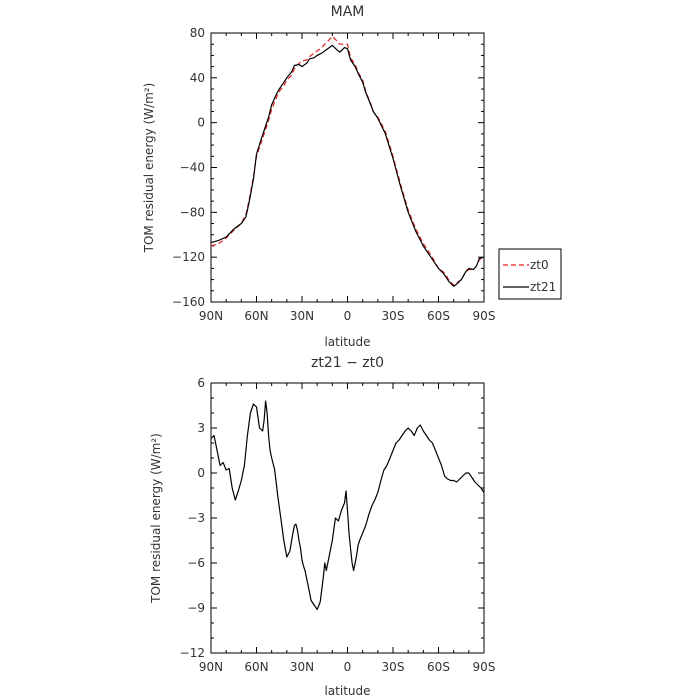  I want to click on y-tick-label: −80, so click(192, 212).